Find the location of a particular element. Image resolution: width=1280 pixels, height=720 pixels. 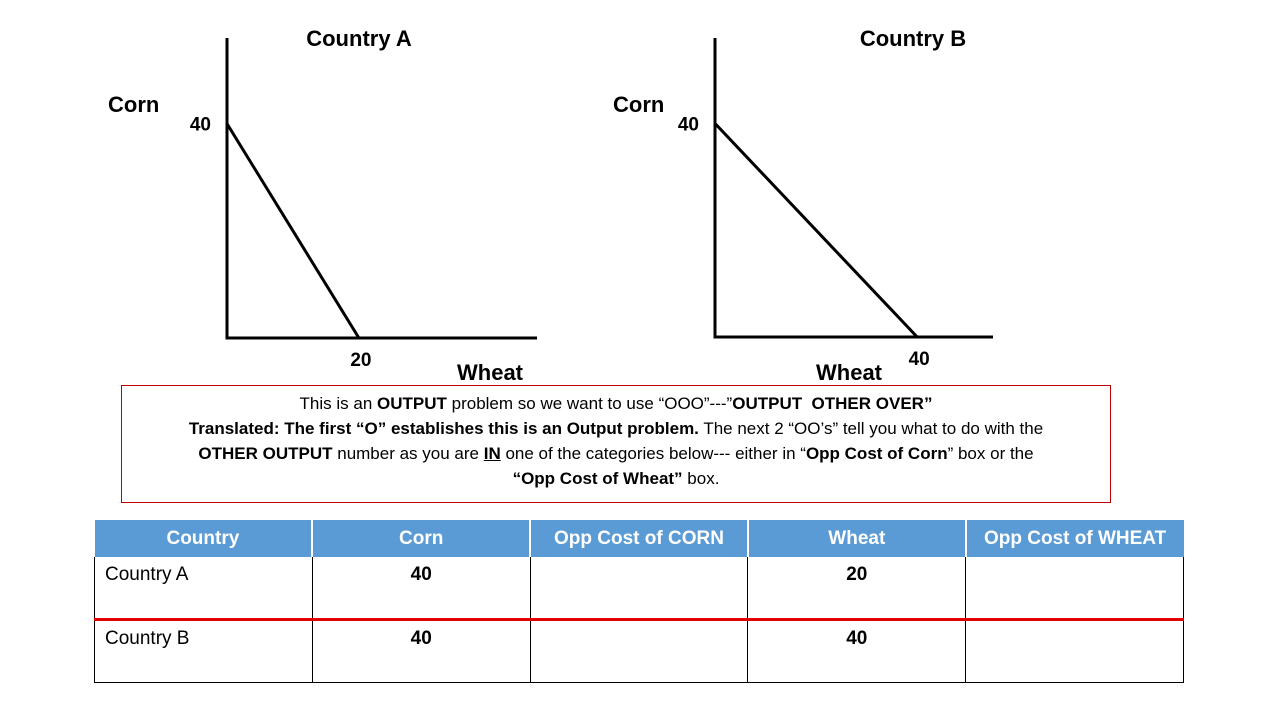

column-header: Corn is located at coordinates (421, 538).